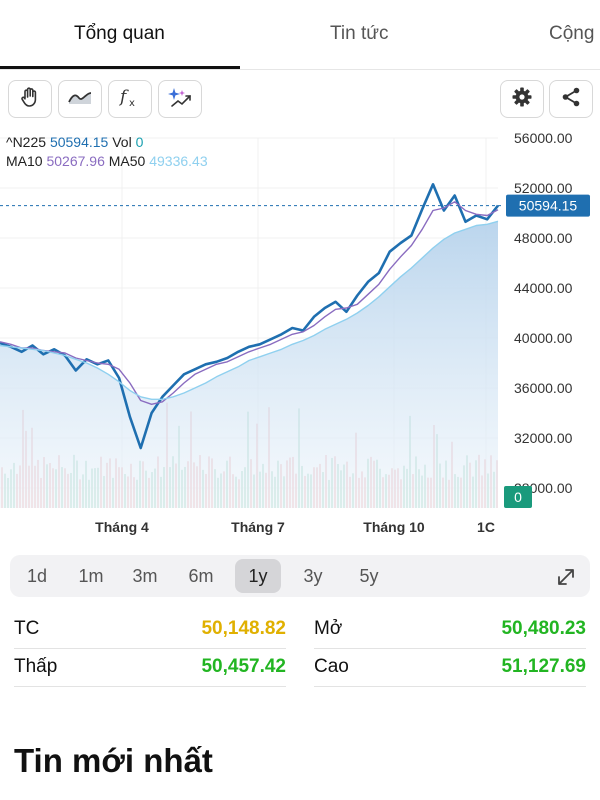 The height and width of the screenshot is (800, 600). I want to click on range-selector: 1d 1m 3m 6m 1y 3y 5y, so click(300, 576).